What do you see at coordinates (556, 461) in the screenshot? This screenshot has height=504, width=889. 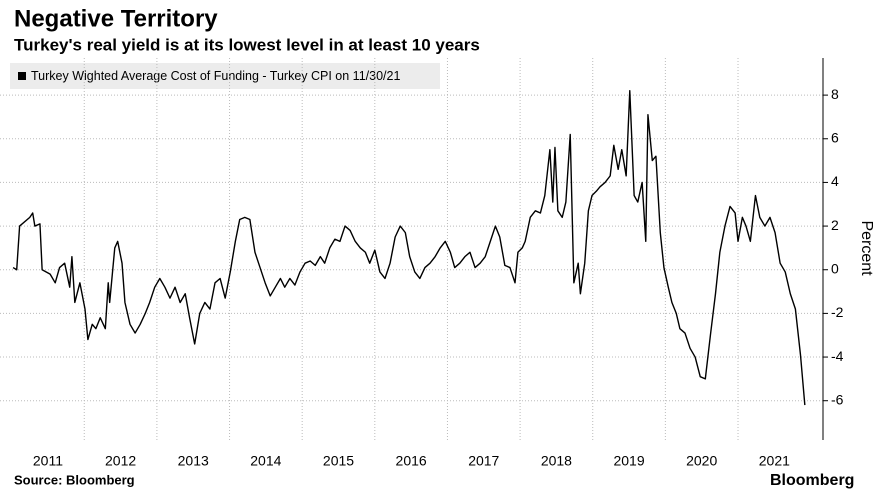 I see `x-tick-label: 2018` at bounding box center [556, 461].